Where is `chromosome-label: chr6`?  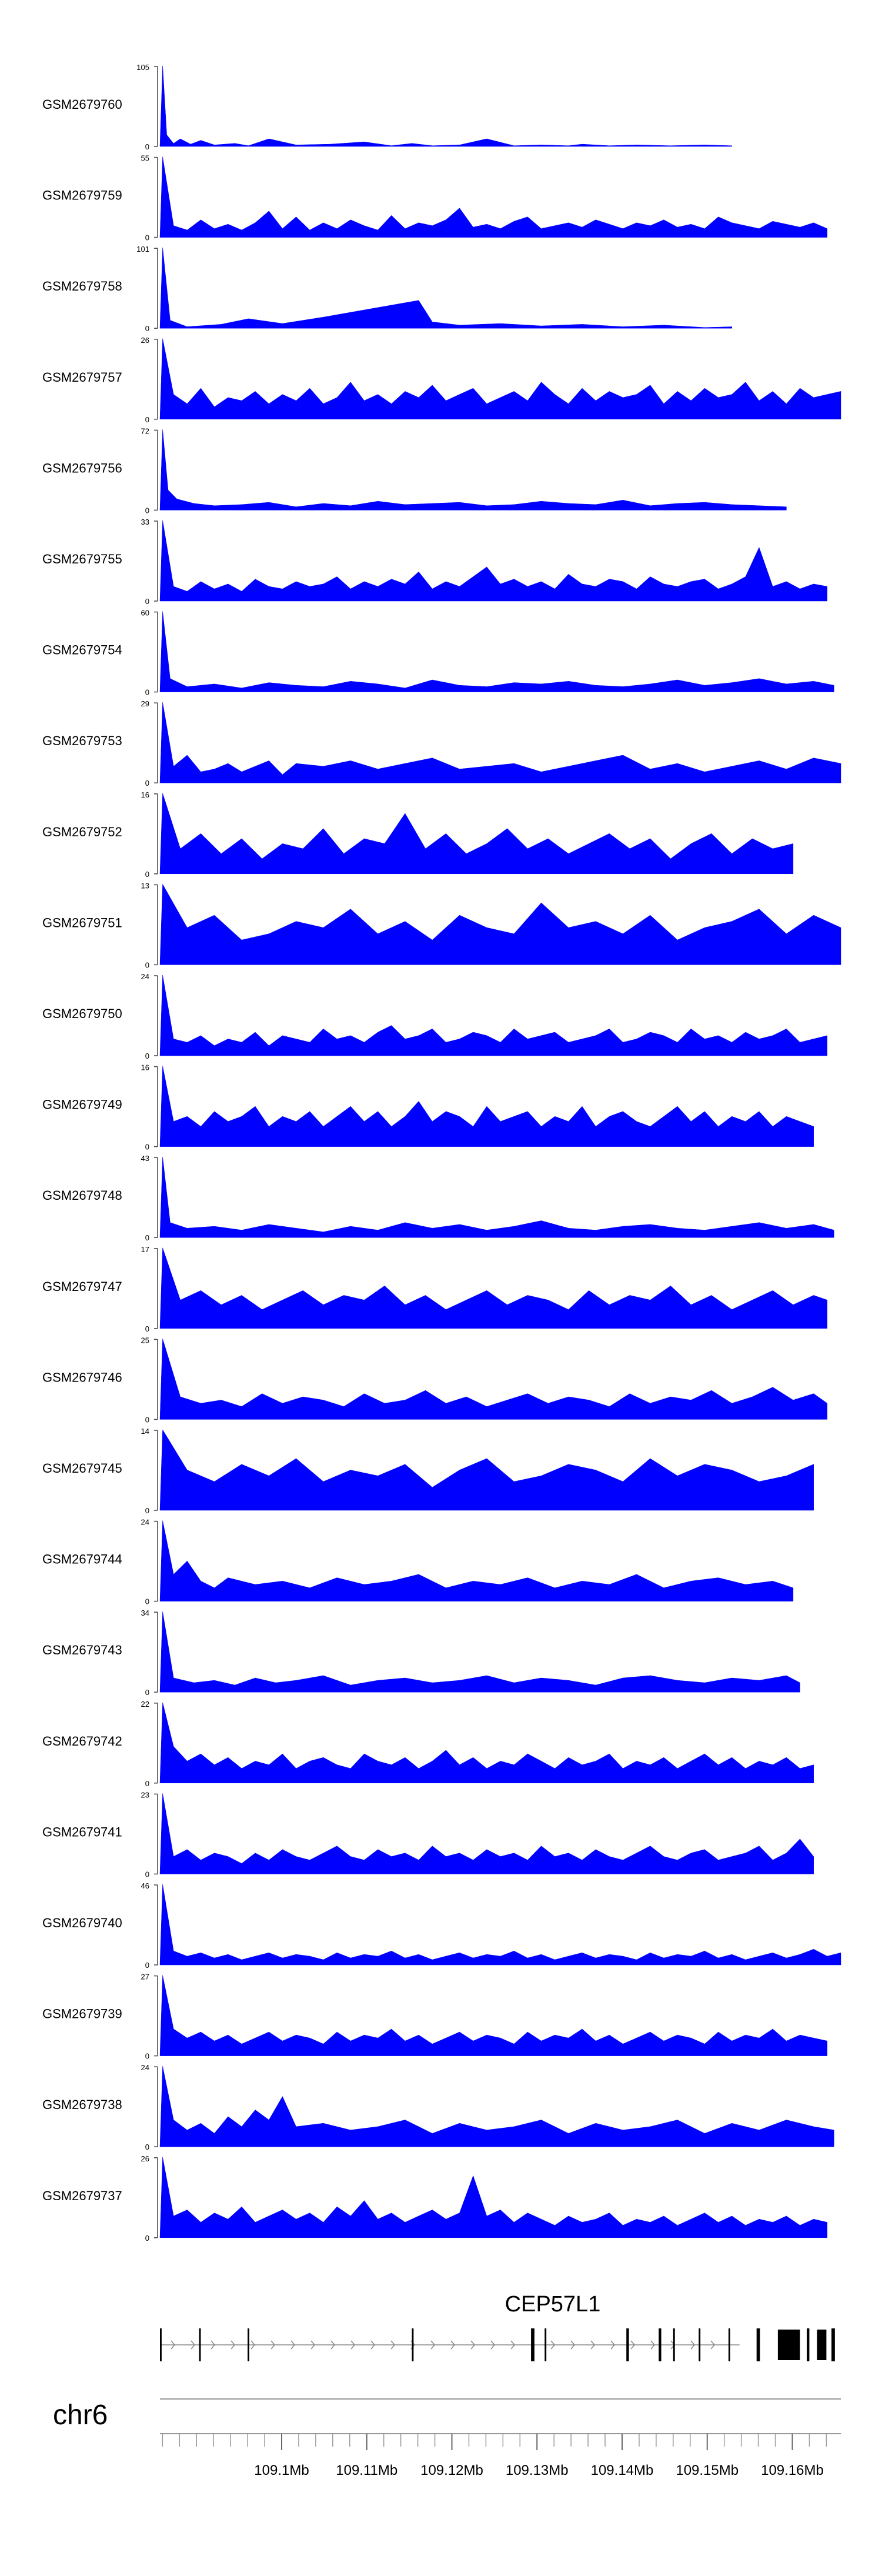
chromosome-label: chr6 is located at coordinates (80, 2415).